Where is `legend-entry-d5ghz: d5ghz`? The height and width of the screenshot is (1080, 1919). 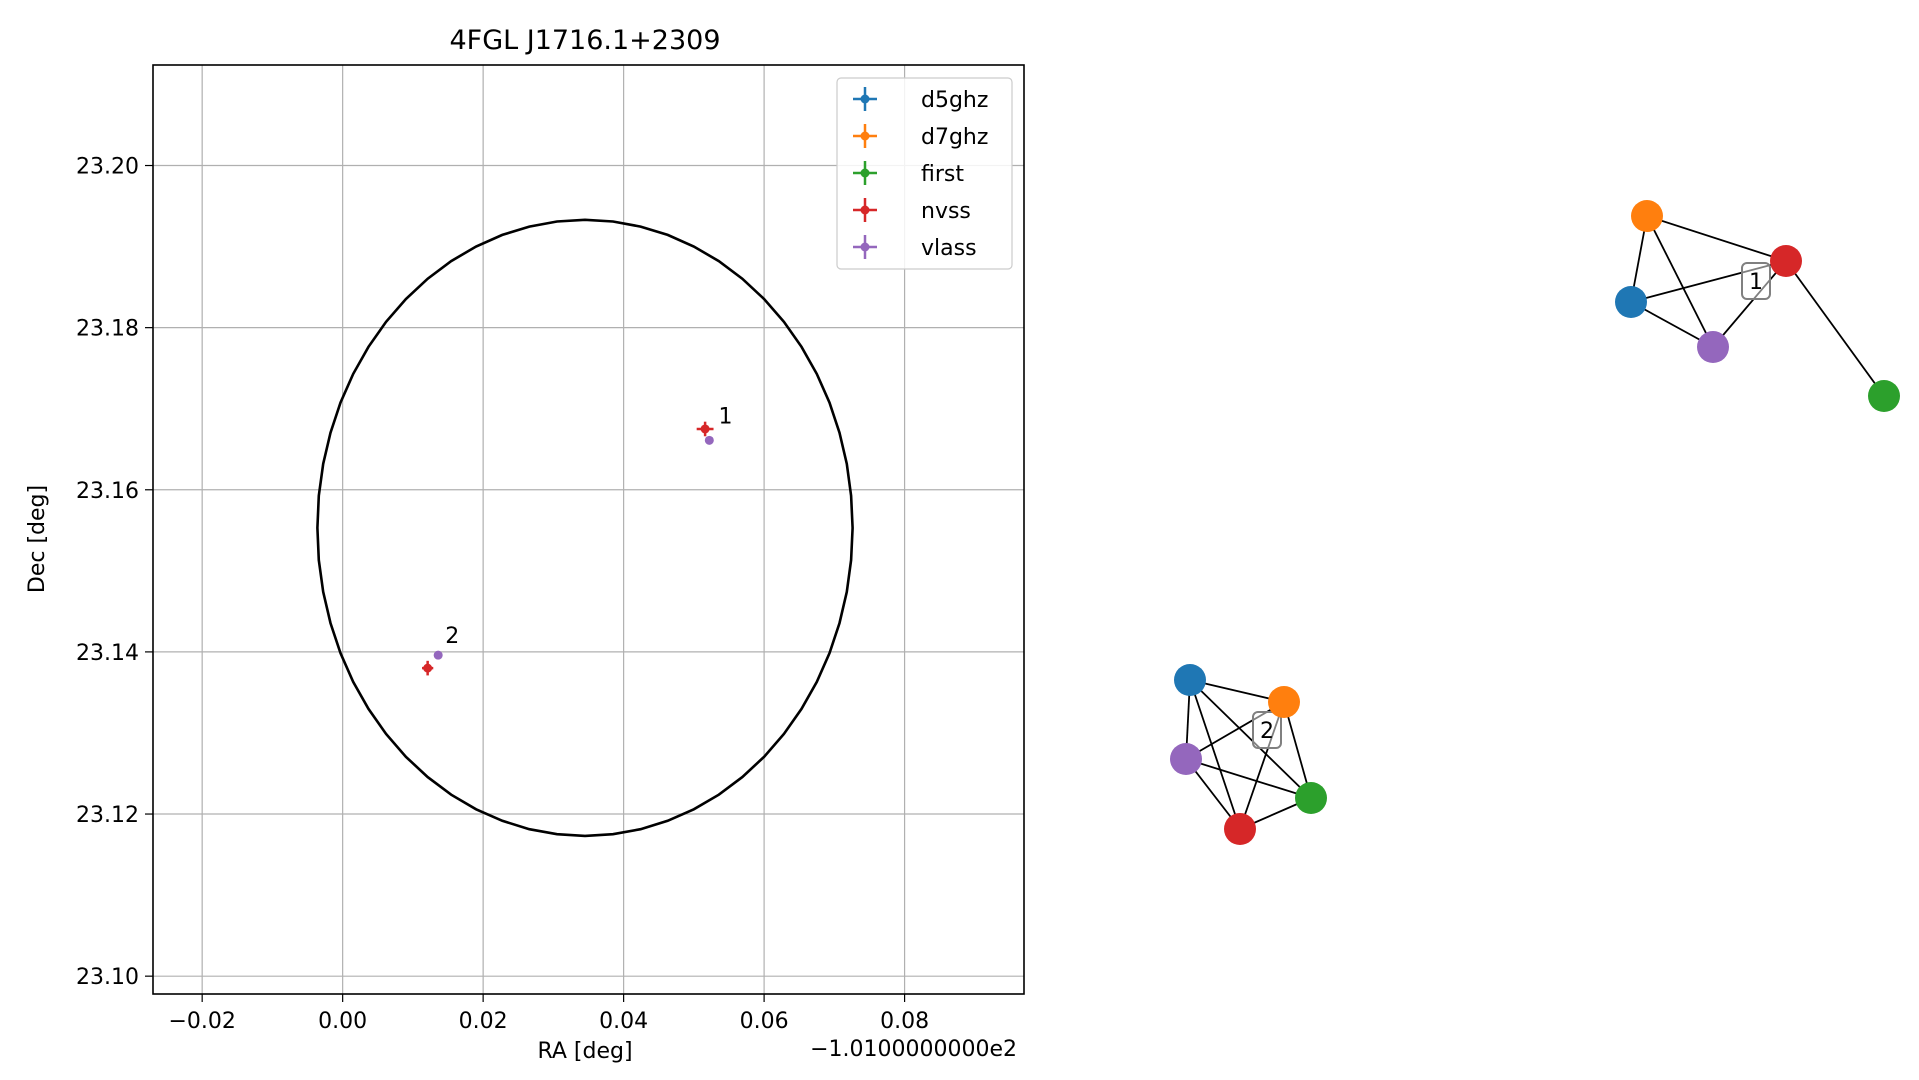 legend-entry-d5ghz: d5ghz is located at coordinates (920, 100).